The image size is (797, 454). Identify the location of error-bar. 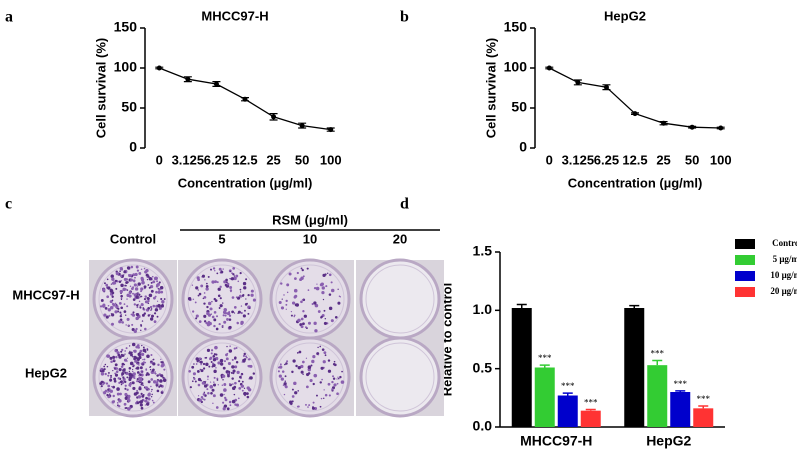
(680, 391).